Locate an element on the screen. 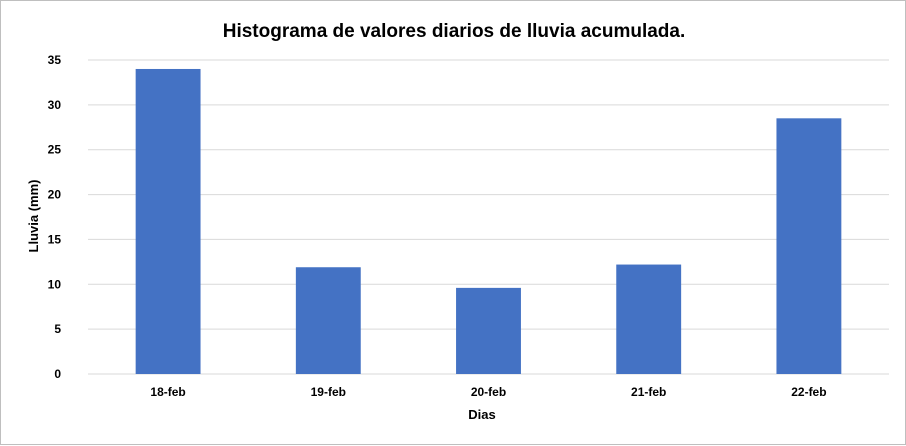  y-tick-label: 5 is located at coordinates (57, 329).